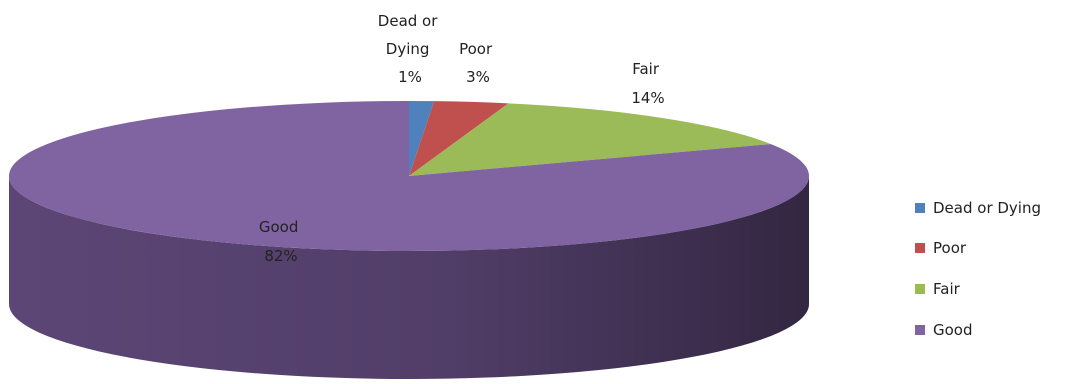 This screenshot has height=384, width=1075. Describe the element at coordinates (590, 139) in the screenshot. I see `slice-fair` at that location.